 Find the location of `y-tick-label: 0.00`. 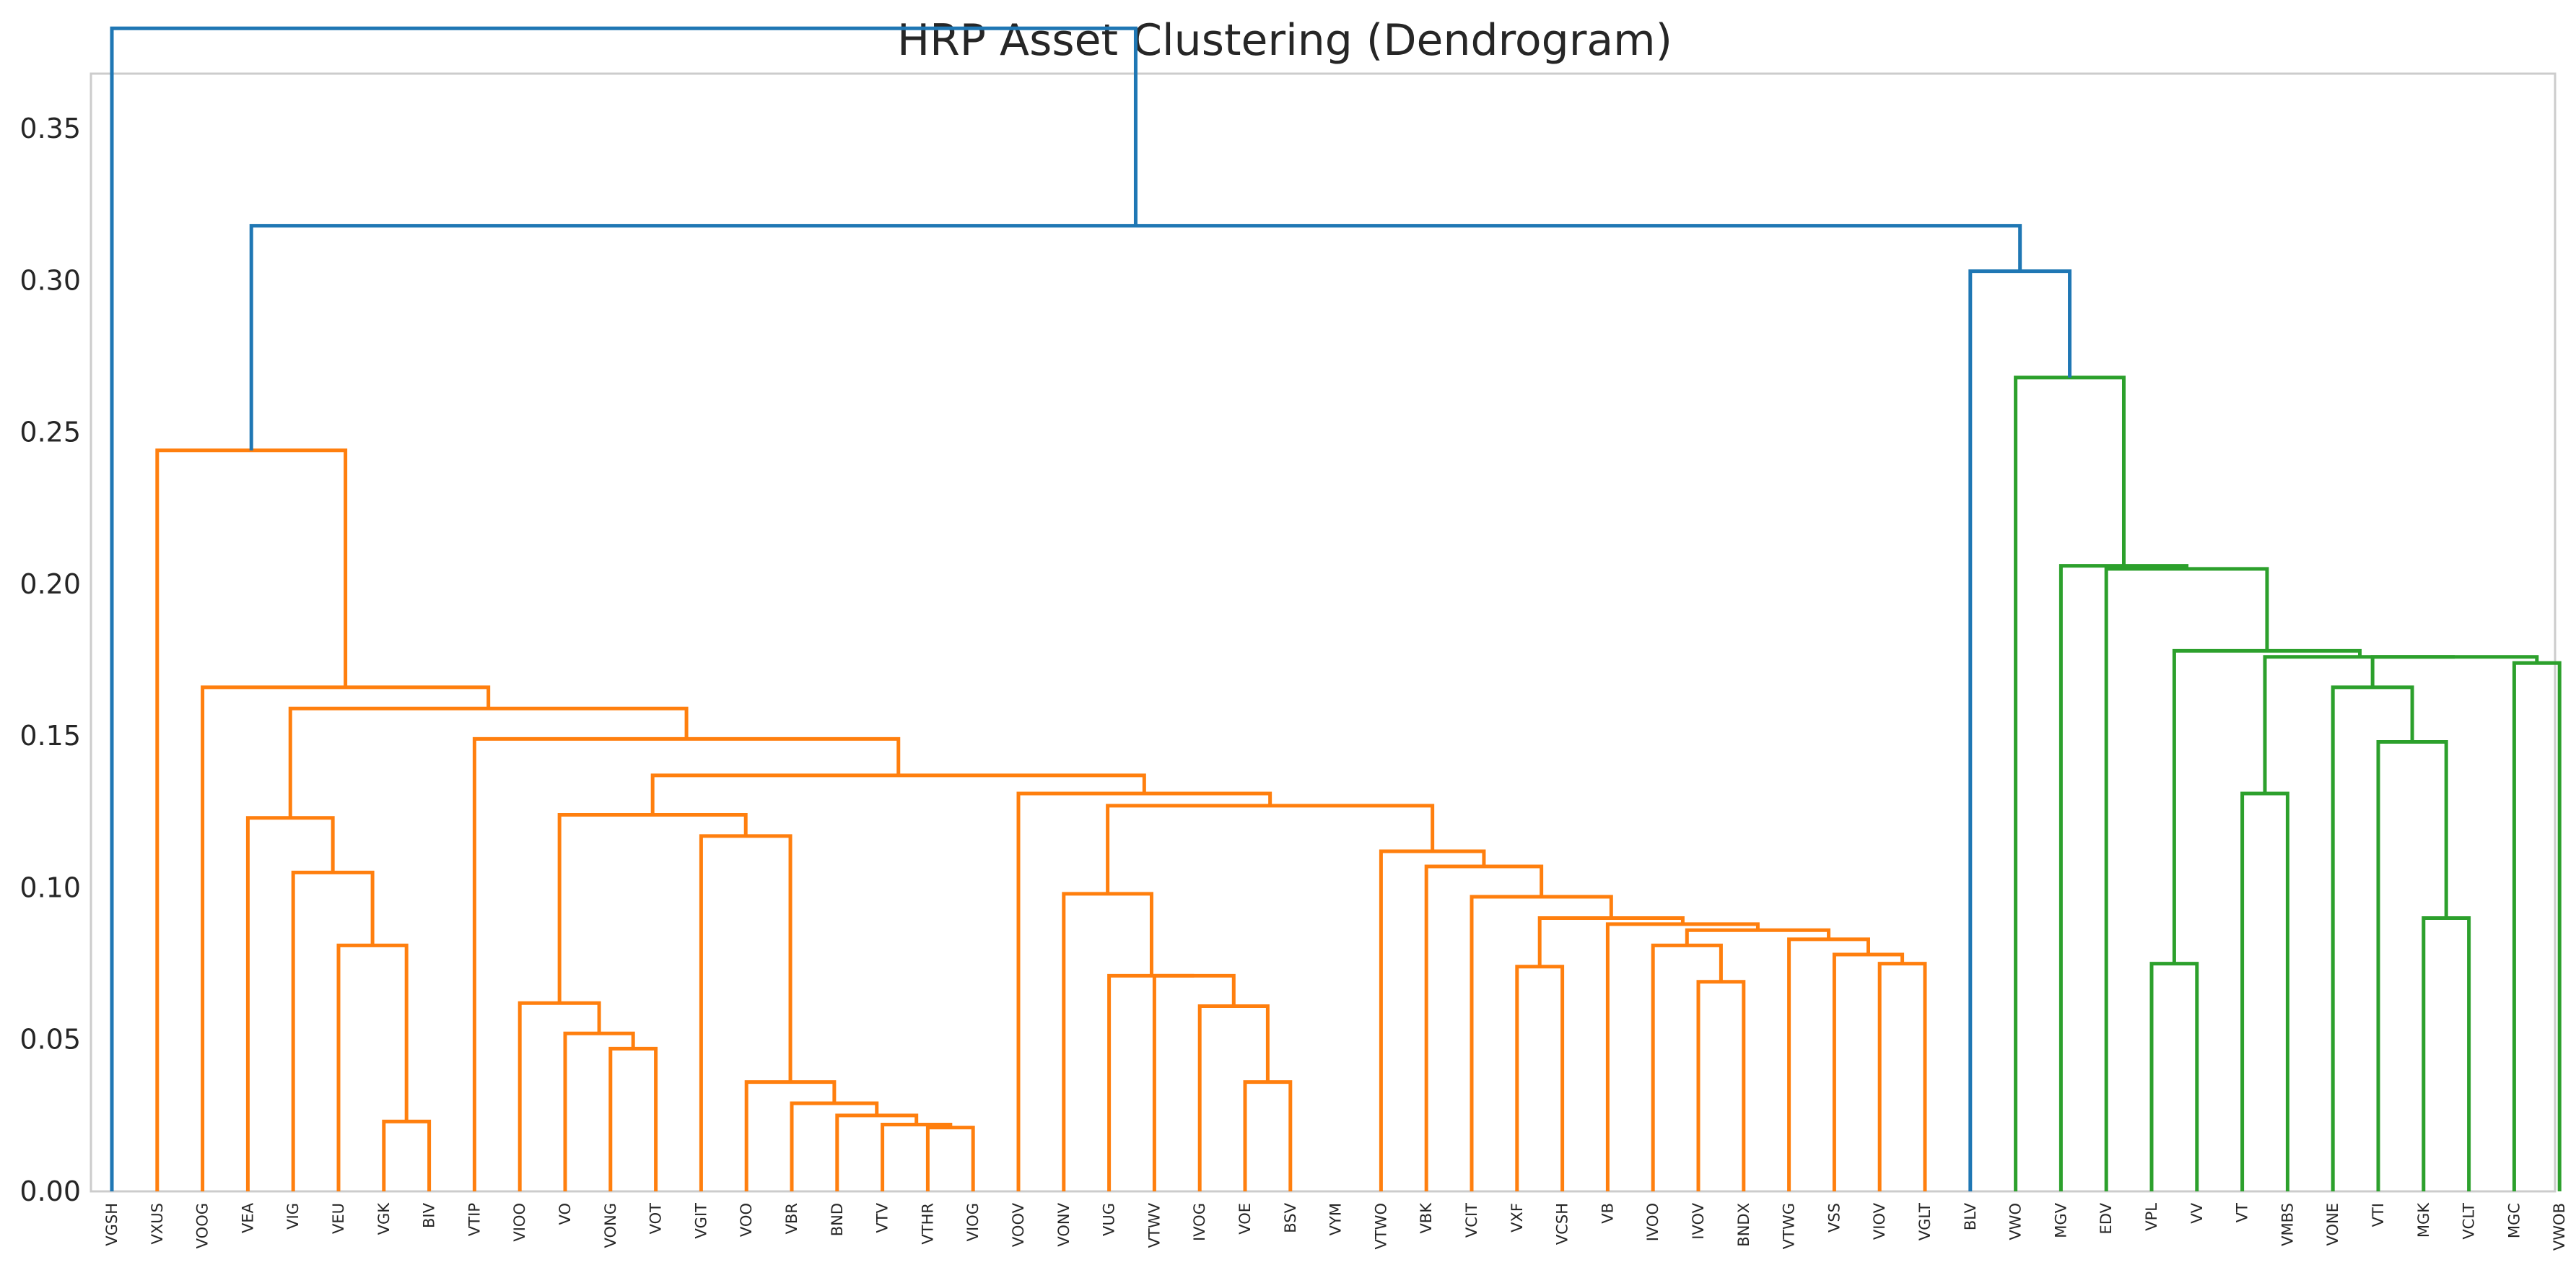

y-tick-label: 0.00 is located at coordinates (50, 1191).